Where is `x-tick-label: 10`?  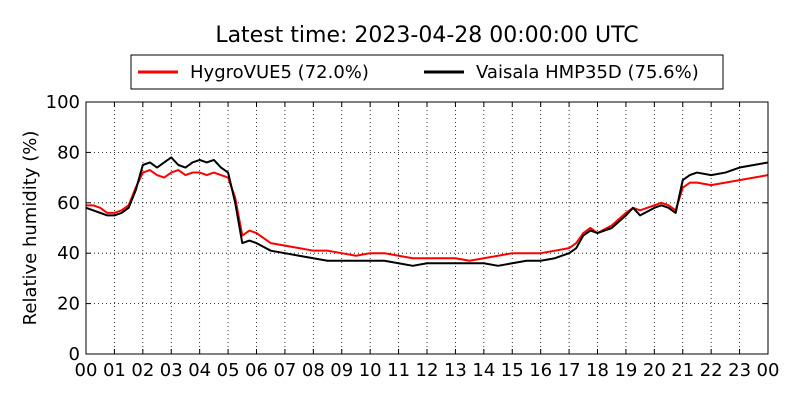 x-tick-label: 10 is located at coordinates (370, 370).